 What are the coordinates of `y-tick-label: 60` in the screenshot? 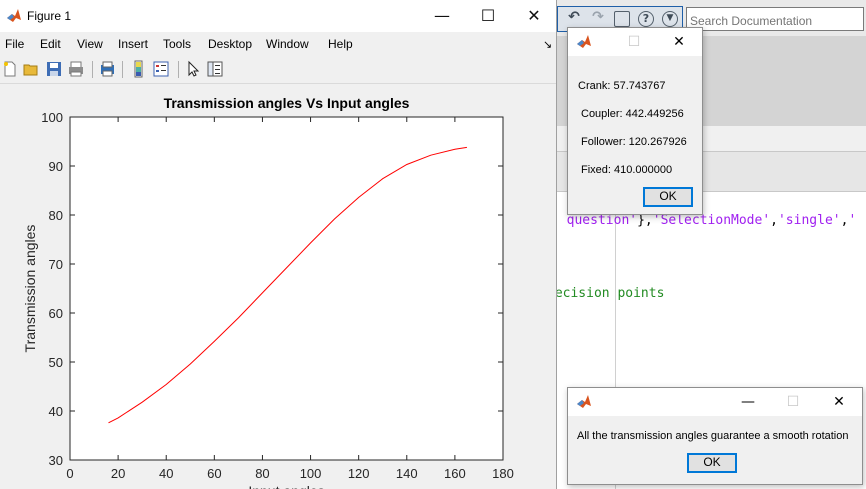 It's located at (56, 313).